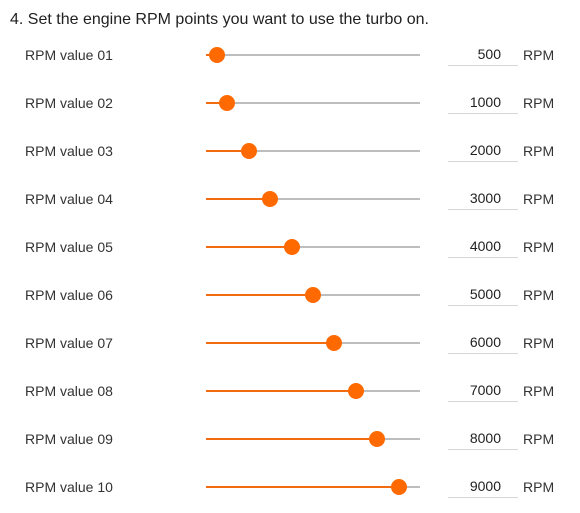 The height and width of the screenshot is (513, 580). Describe the element at coordinates (69, 151) in the screenshot. I see `rpm-row-label: RPM value 03` at that location.